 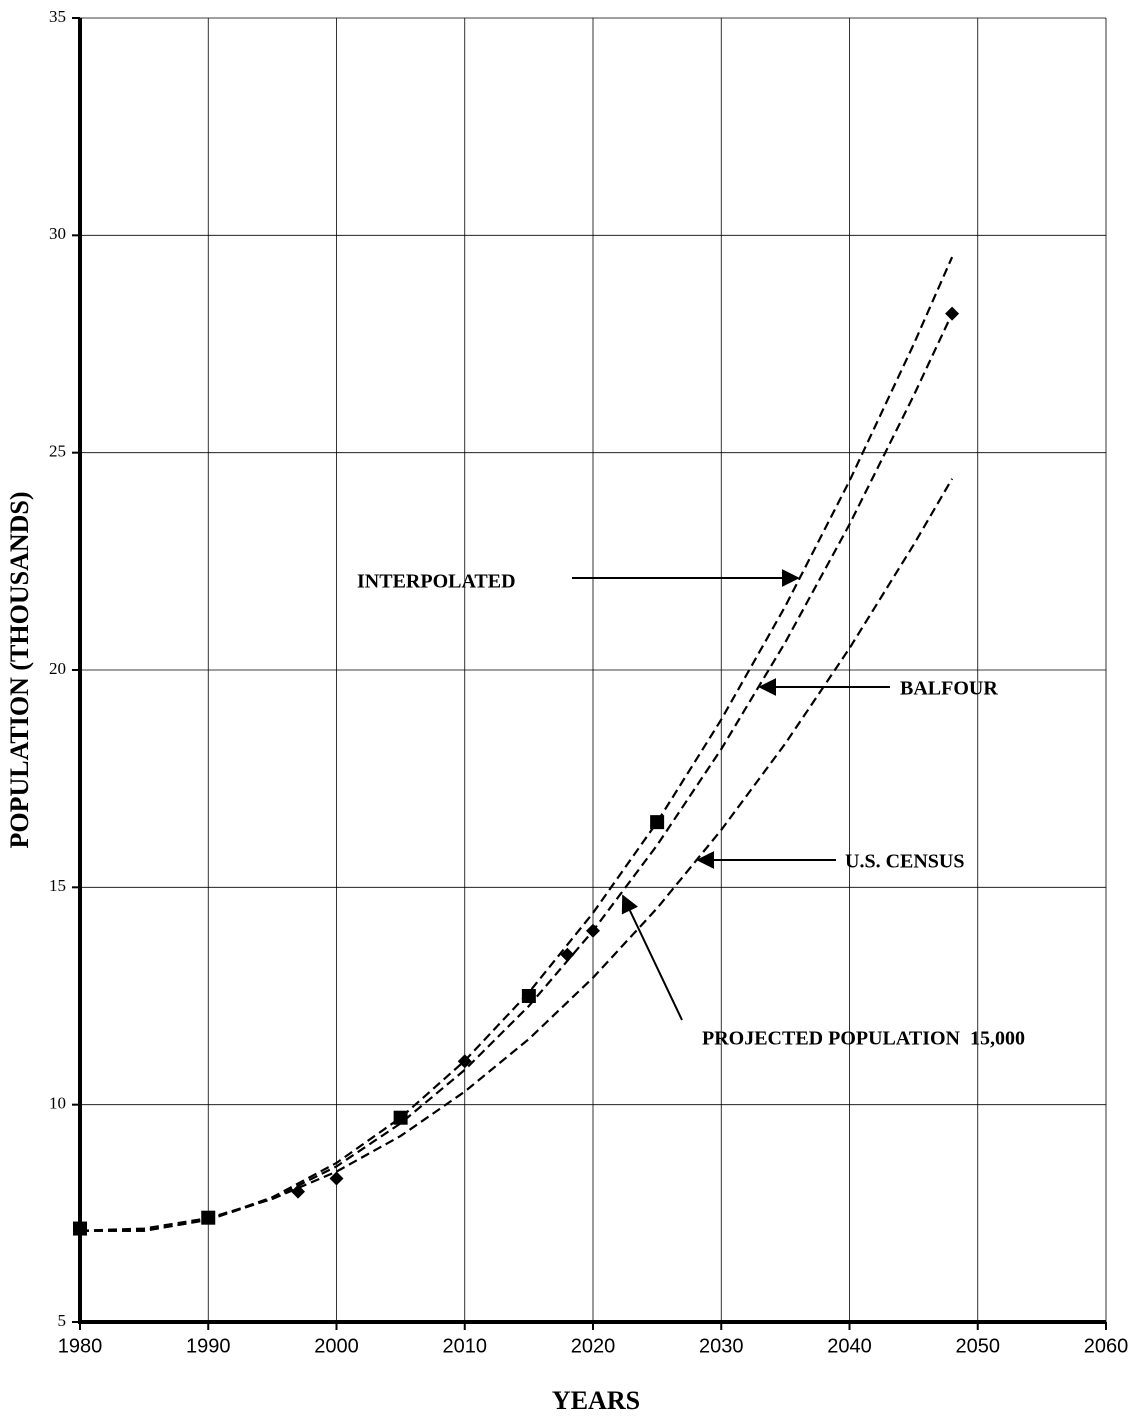 I want to click on y-tick-label: 20, so click(x=57, y=668).